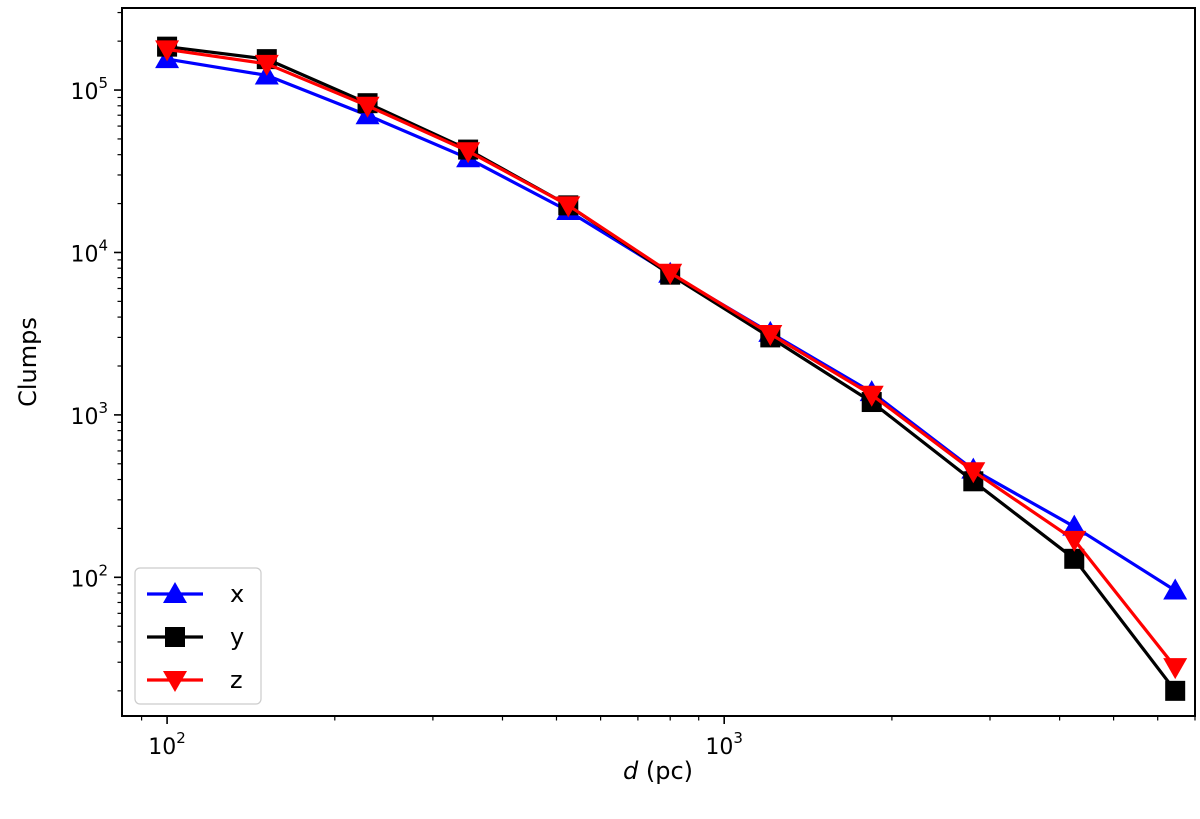 Image resolution: width=1200 pixels, height=819 pixels. I want to click on legend-label: x, so click(237, 594).